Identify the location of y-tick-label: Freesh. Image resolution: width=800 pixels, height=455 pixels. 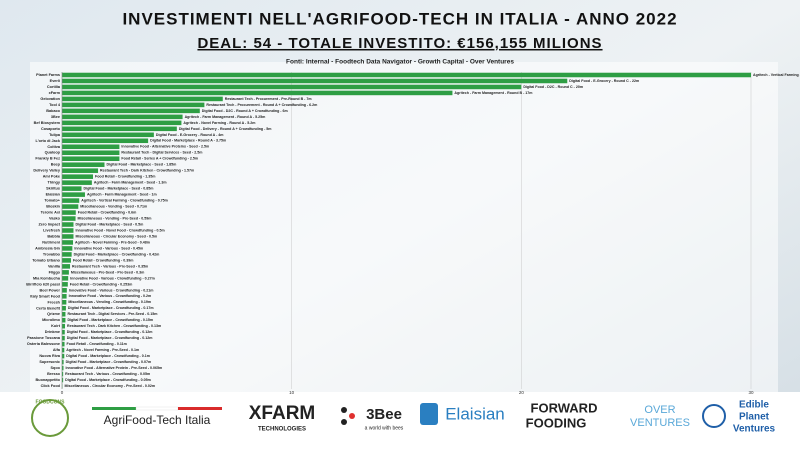
(54, 302).